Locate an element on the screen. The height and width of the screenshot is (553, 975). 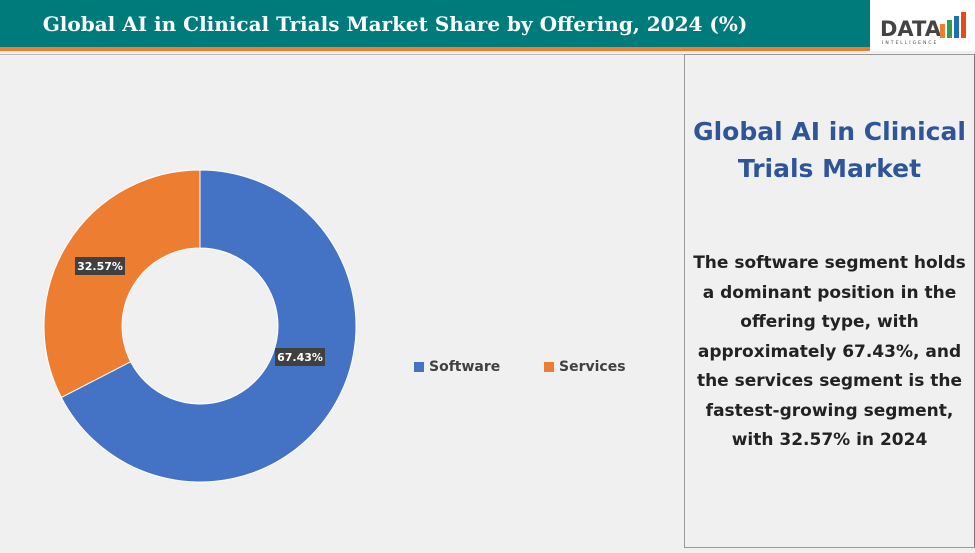
logo: DATA INTELLIGENCE is located at coordinates (922, 25).